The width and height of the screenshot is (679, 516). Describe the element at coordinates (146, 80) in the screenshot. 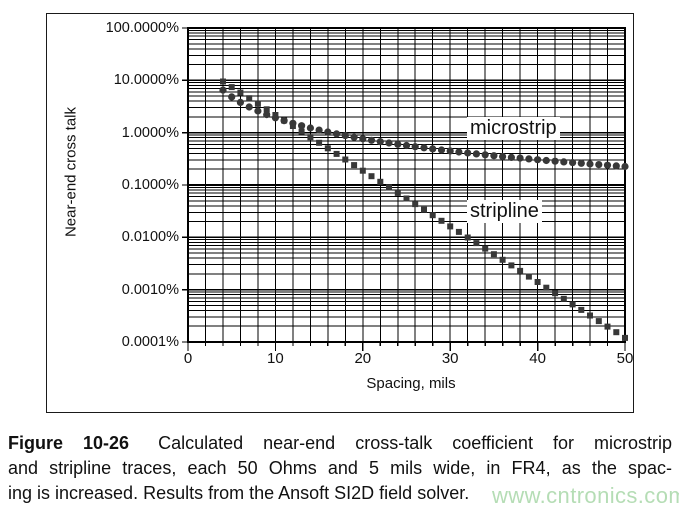

I see `y-tick-label: 10.0000%` at that location.